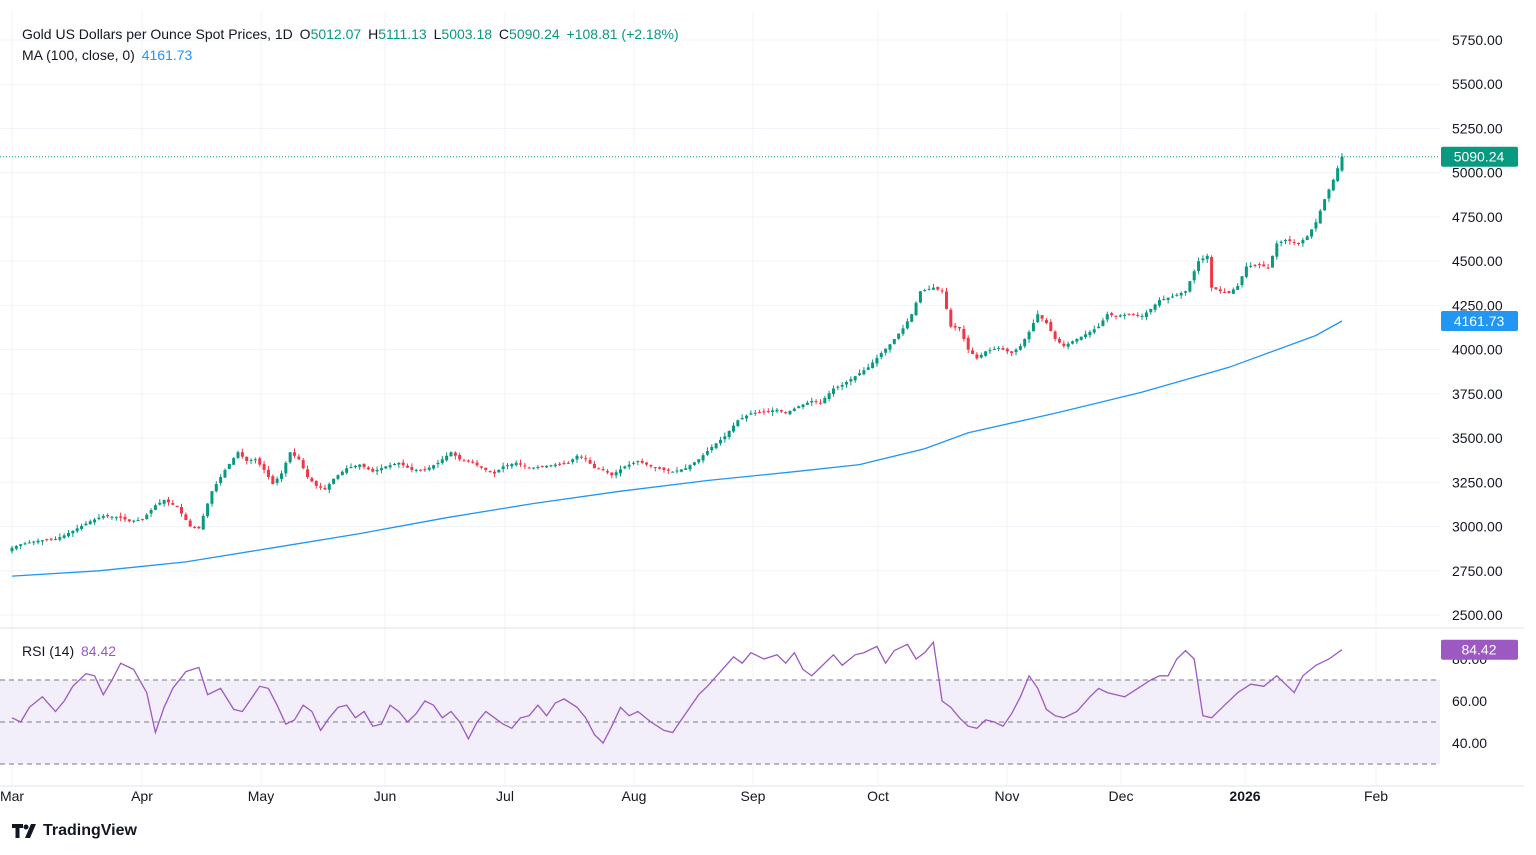  What do you see at coordinates (74, 831) in the screenshot?
I see `tradingview-logo: TradingView` at bounding box center [74, 831].